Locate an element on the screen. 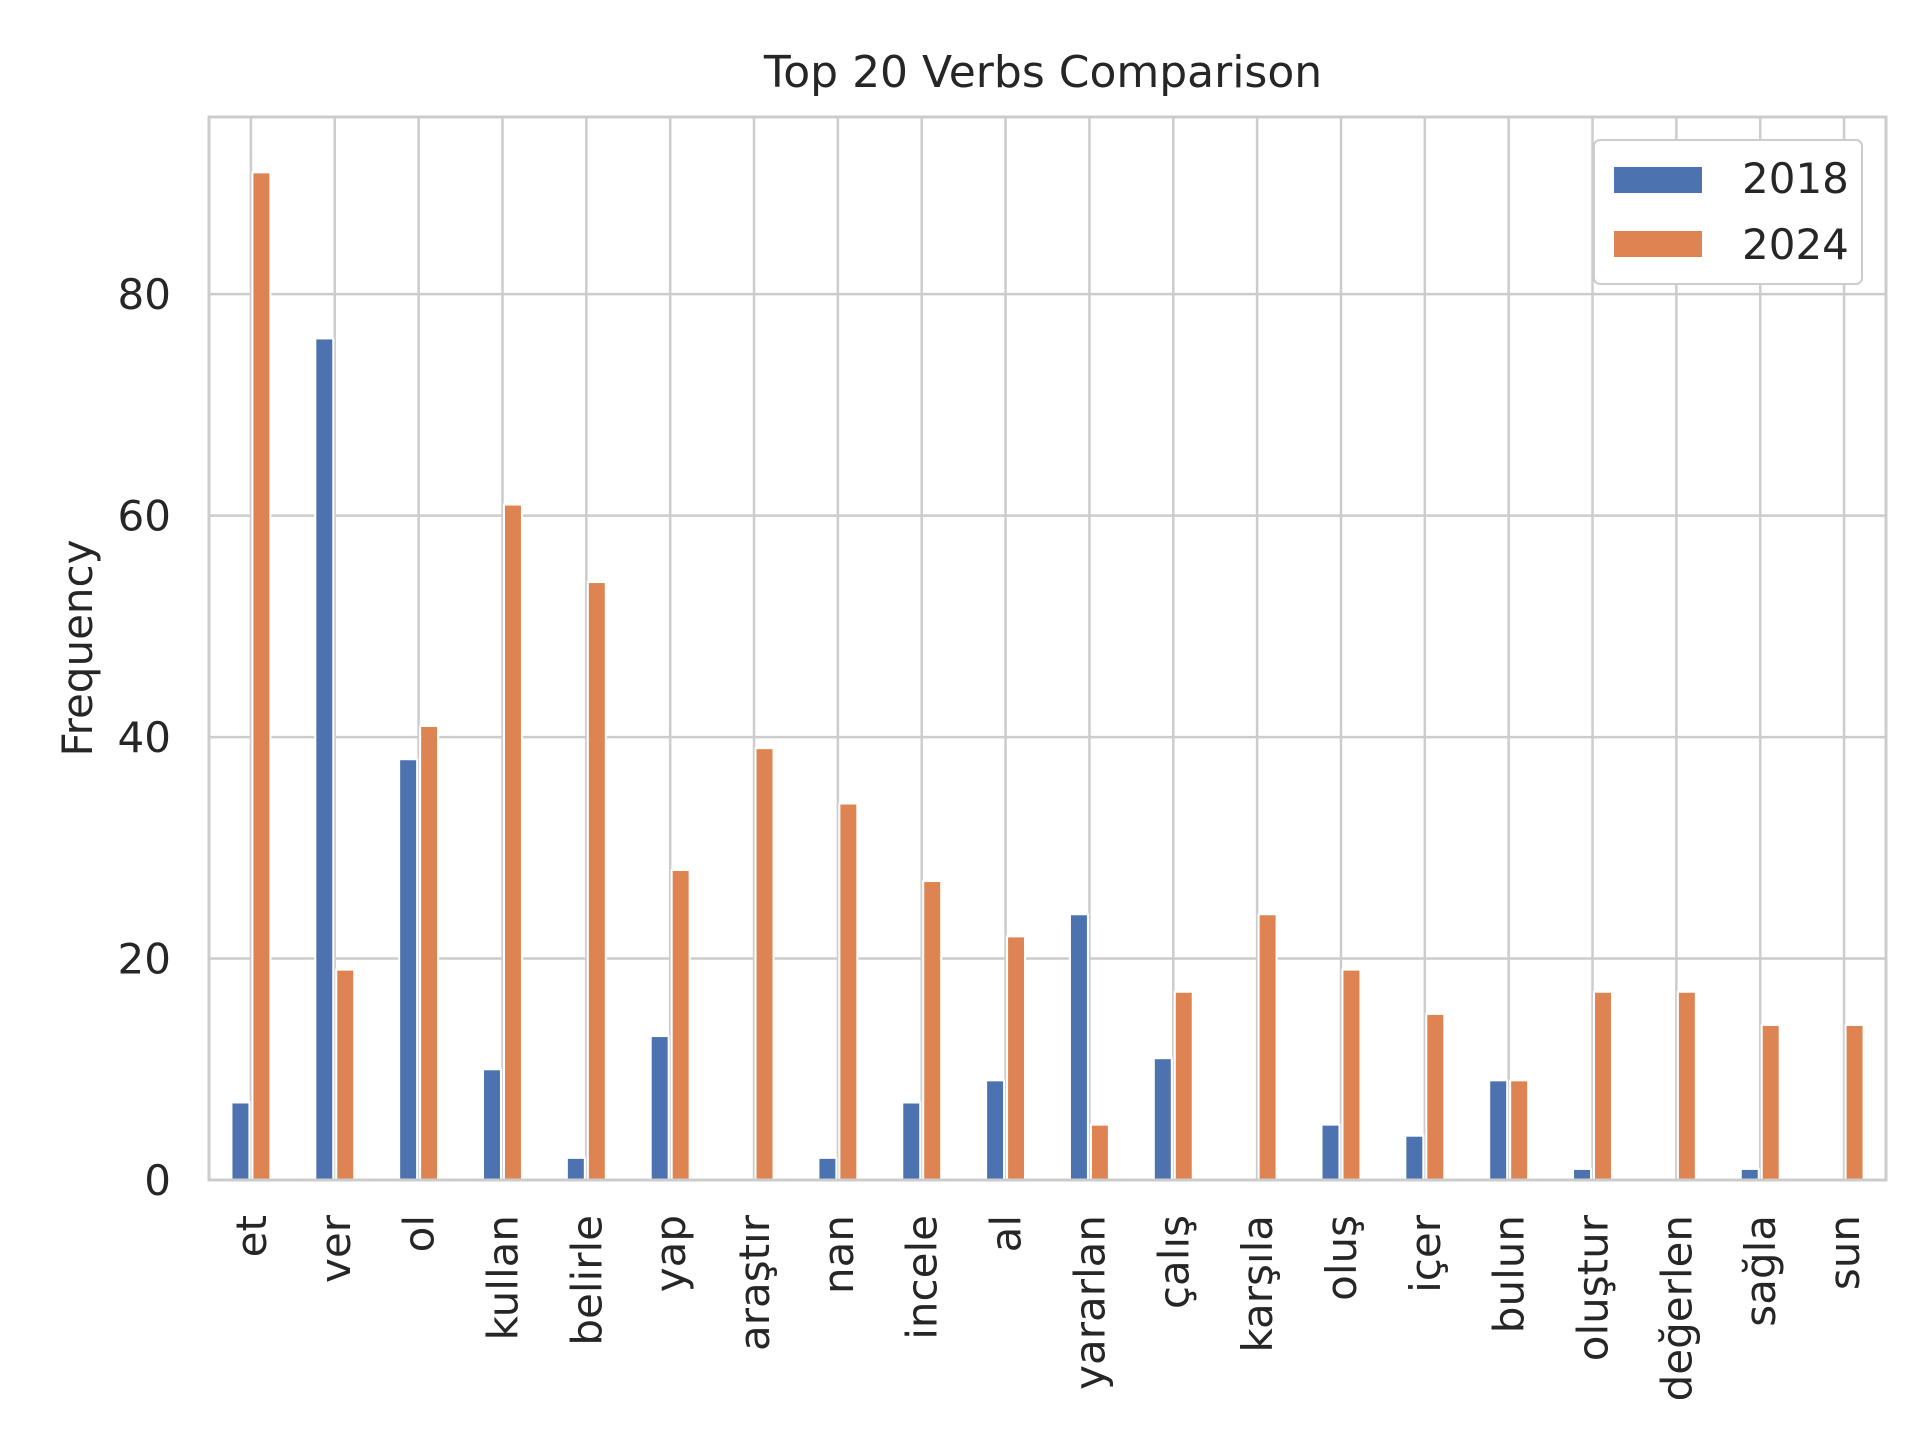  legend-swatch-2018 is located at coordinates (1658, 180).